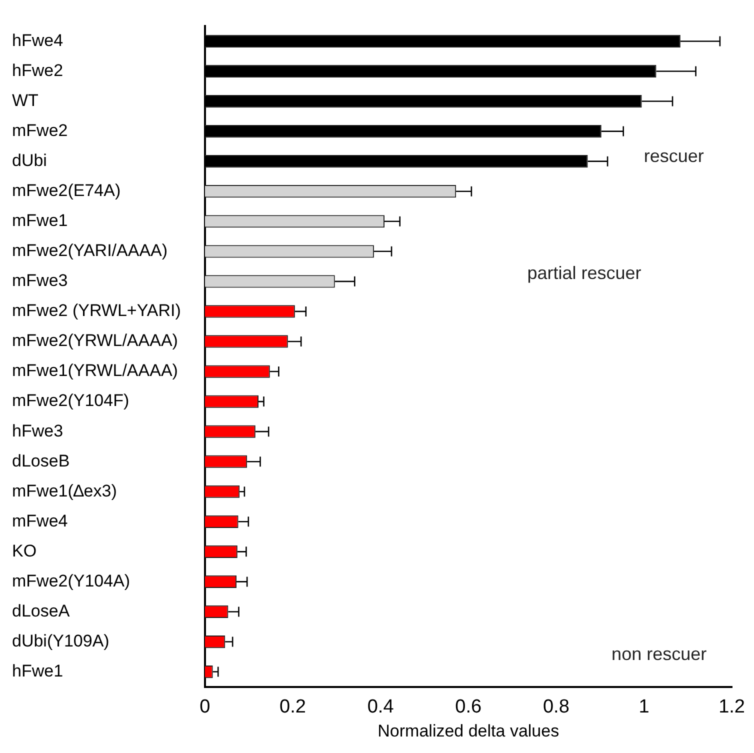 The image size is (754, 753). Describe the element at coordinates (64, 490) in the screenshot. I see `y-tick-label: mFwe1(∆ex3)` at that location.